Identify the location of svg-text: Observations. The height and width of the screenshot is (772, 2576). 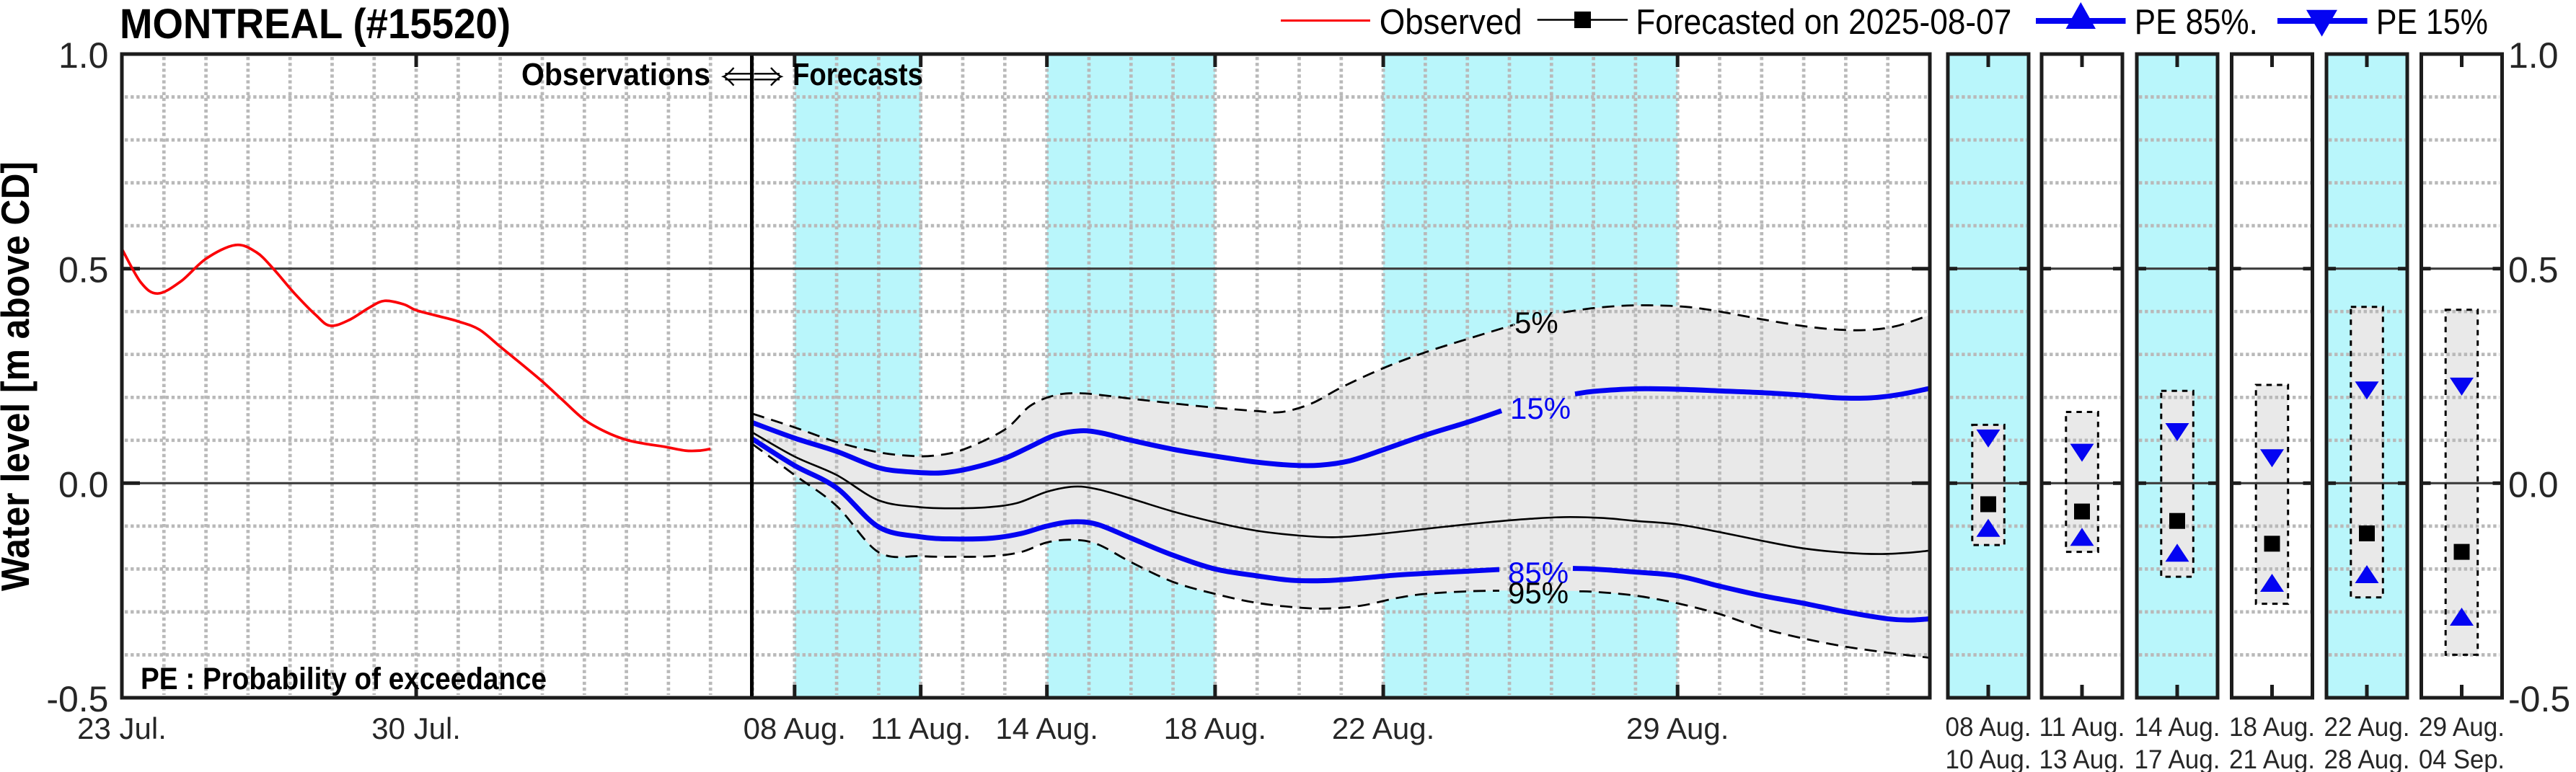
(615, 75).